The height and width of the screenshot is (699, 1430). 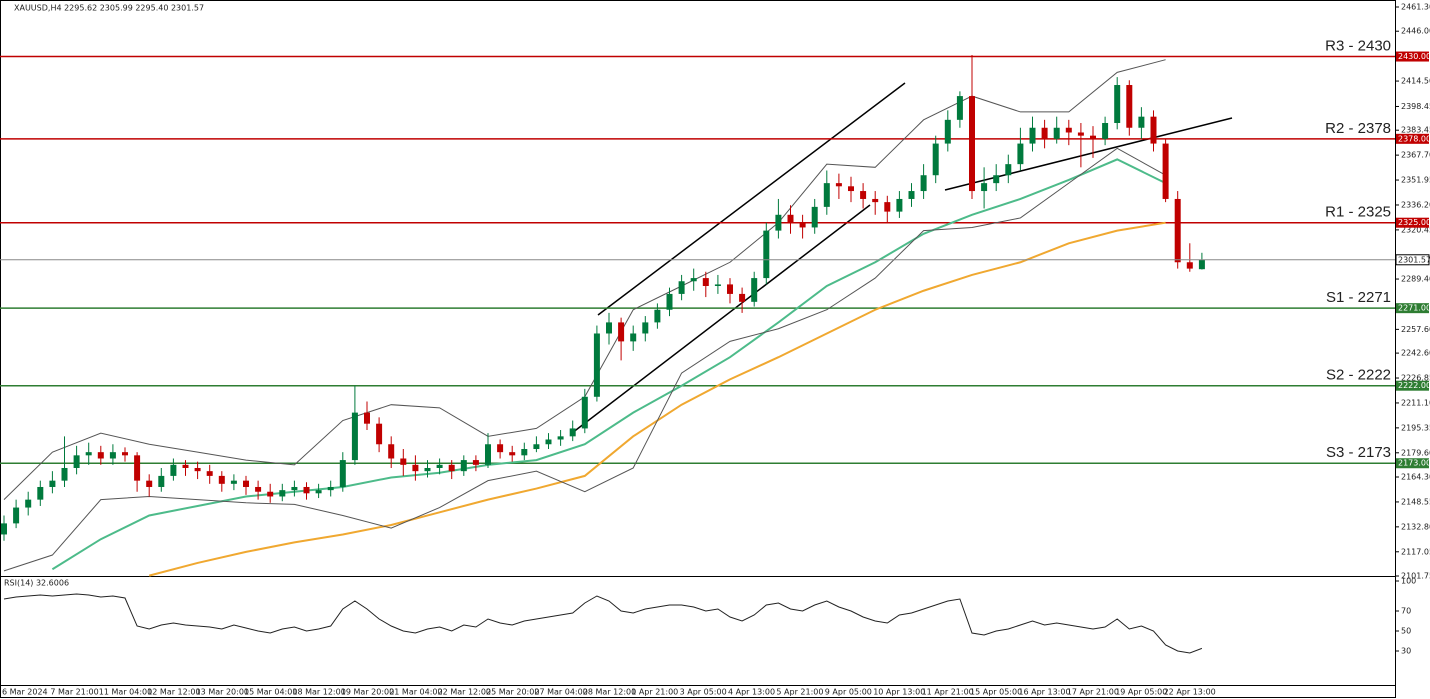 What do you see at coordinates (318, 692) in the screenshot?
I see `x-tick-label: 18 Mar 12:00` at bounding box center [318, 692].